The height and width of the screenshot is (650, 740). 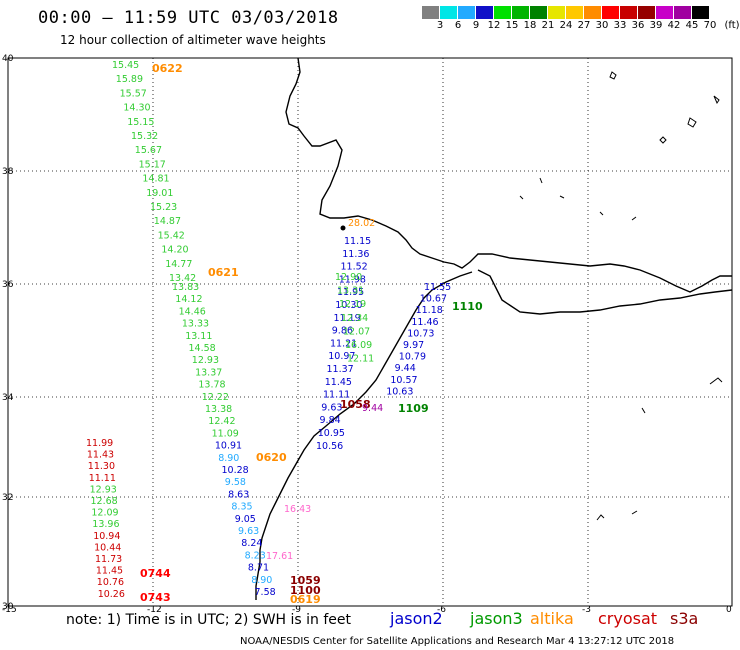 What do you see at coordinates (342, 331) in the screenshot?
I see `wave-height-value: 9.86` at bounding box center [342, 331].